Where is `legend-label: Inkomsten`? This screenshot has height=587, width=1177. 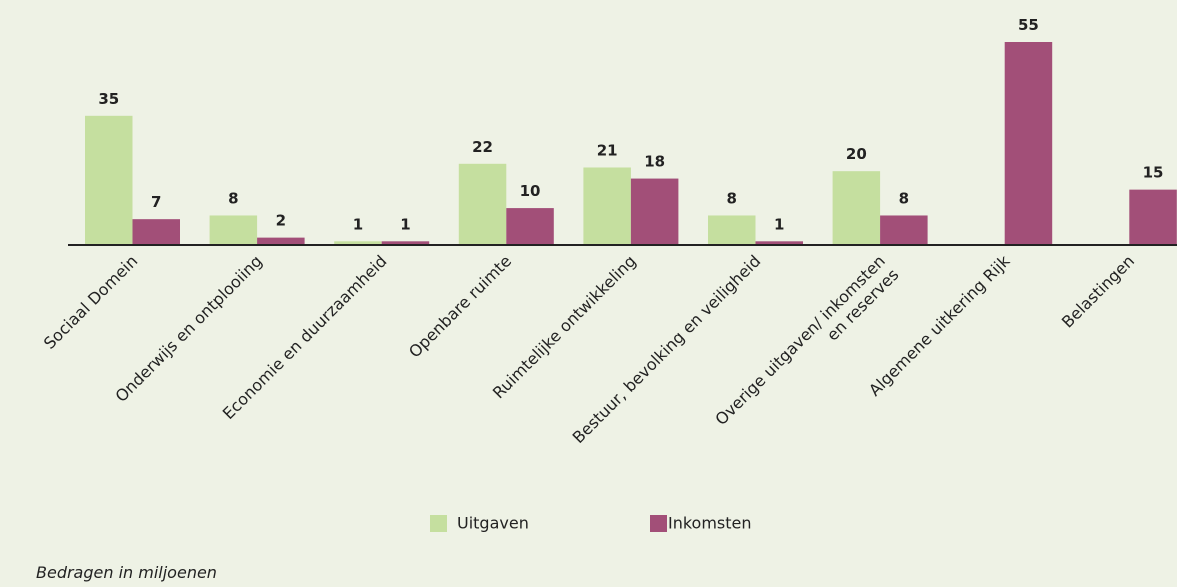
legend-label: Inkomsten is located at coordinates (710, 523).